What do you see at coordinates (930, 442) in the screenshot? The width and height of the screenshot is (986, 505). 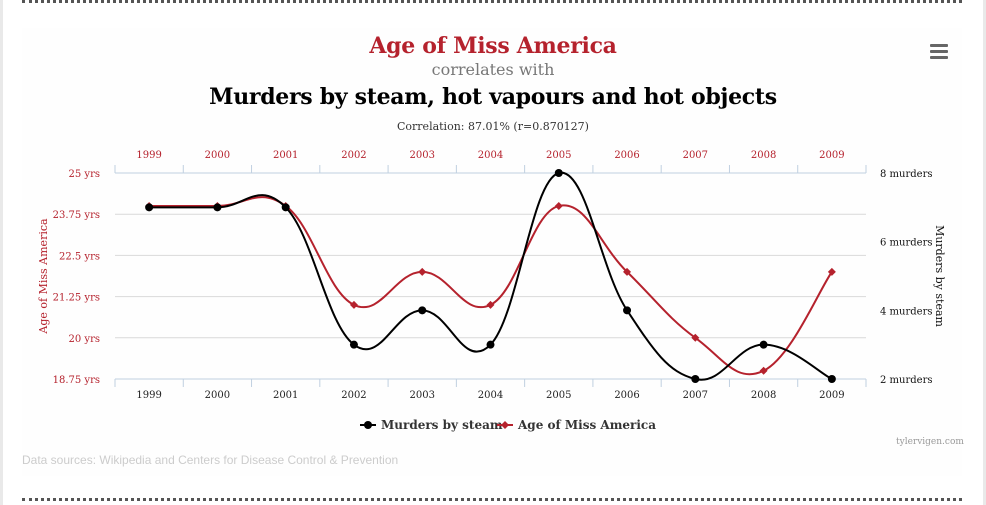 I see `credit-text: tylervigen.com` at bounding box center [930, 442].